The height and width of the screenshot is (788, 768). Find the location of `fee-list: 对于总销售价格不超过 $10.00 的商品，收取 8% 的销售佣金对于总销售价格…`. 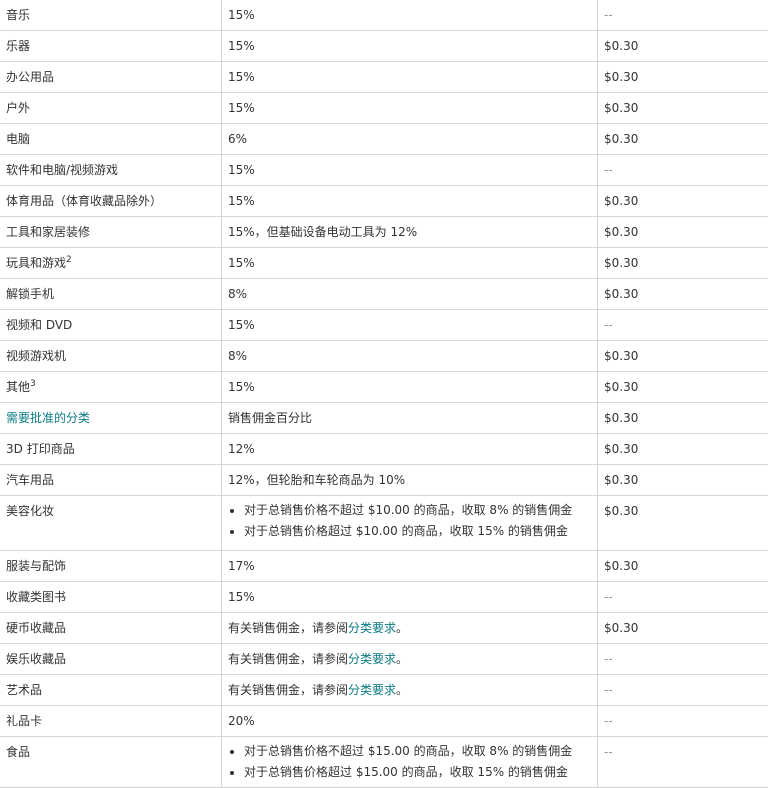

fee-list: 对于总销售价格不超过 $10.00 的商品，收取 8% 的销售佣金对于总销售价格… is located at coordinates (409, 521).